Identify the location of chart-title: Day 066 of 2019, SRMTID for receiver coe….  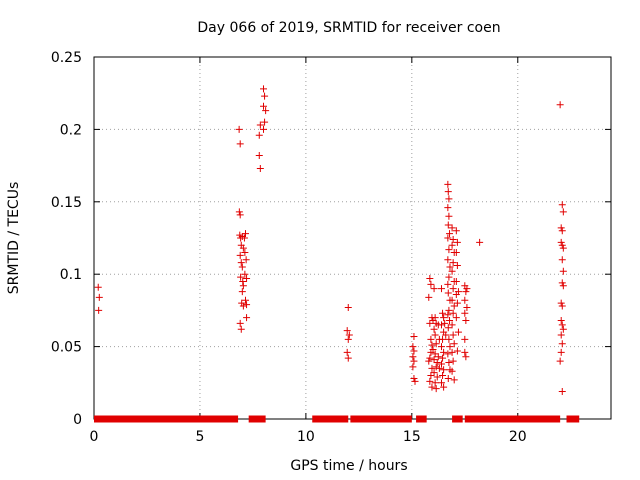
(348, 28).